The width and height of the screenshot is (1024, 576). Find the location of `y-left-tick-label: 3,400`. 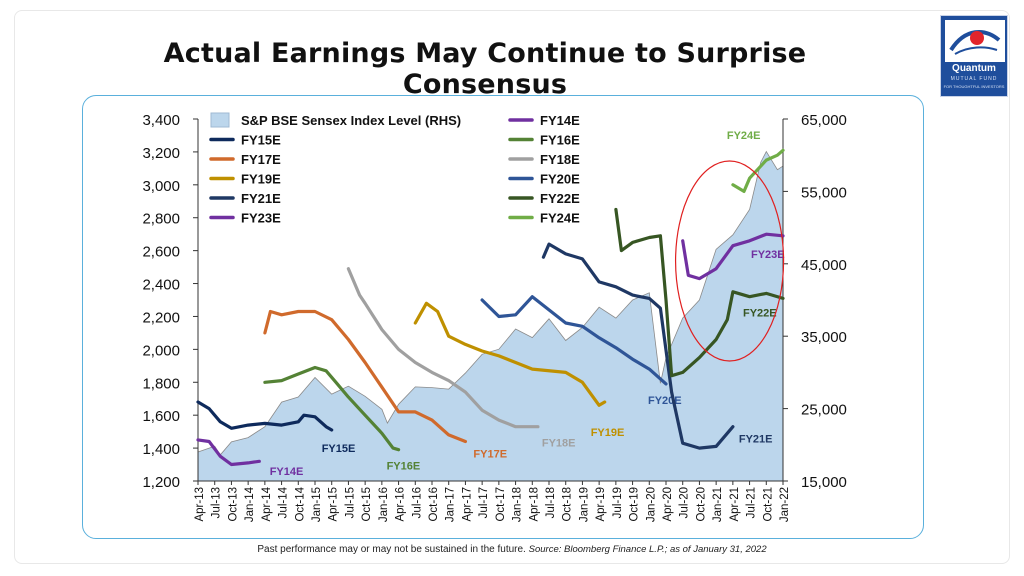

y-left-tick-label: 3,400 is located at coordinates (161, 120).